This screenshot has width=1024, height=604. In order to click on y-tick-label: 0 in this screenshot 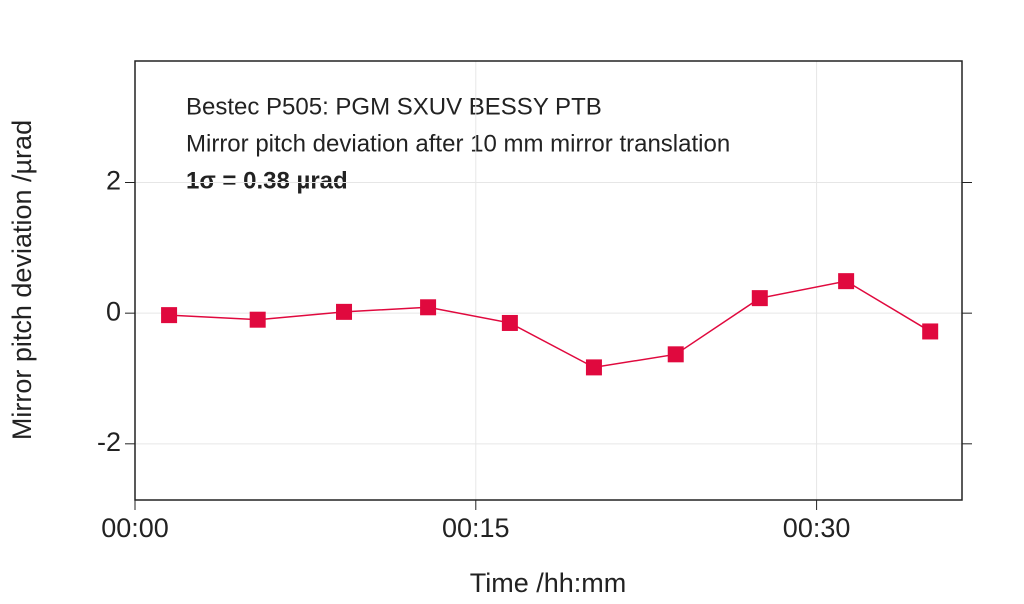, I will do `click(113, 311)`.